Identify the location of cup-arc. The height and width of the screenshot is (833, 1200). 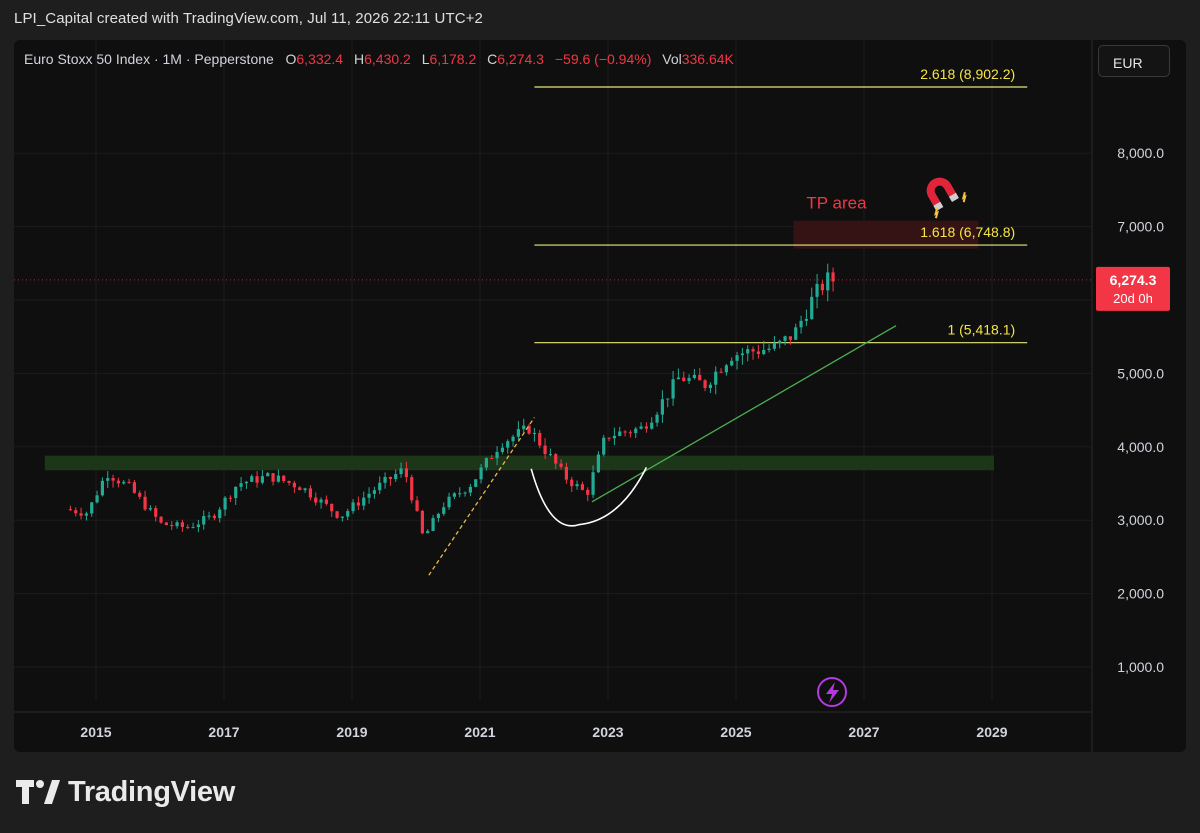
(589, 496).